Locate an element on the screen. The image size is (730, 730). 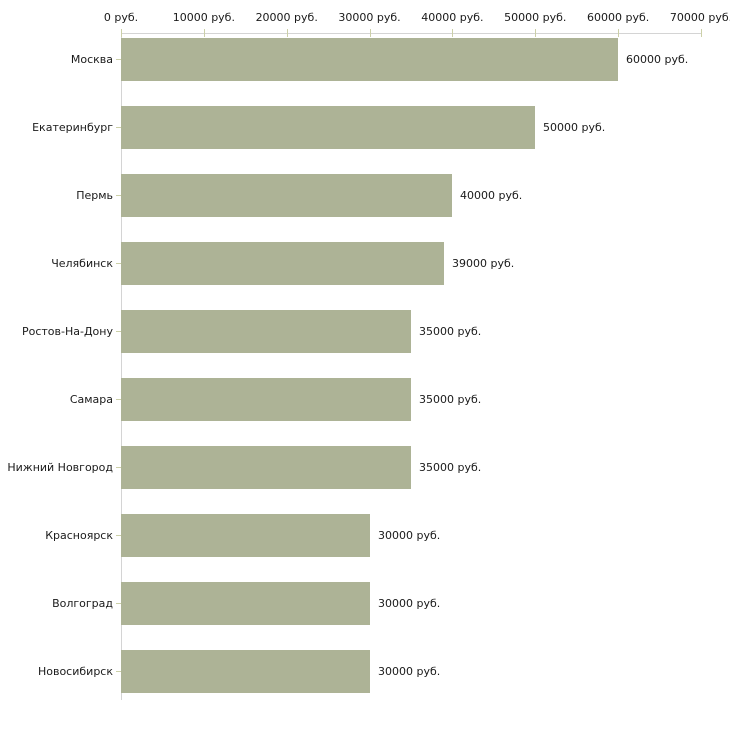
category-label: Волгоград is located at coordinates (82, 603).